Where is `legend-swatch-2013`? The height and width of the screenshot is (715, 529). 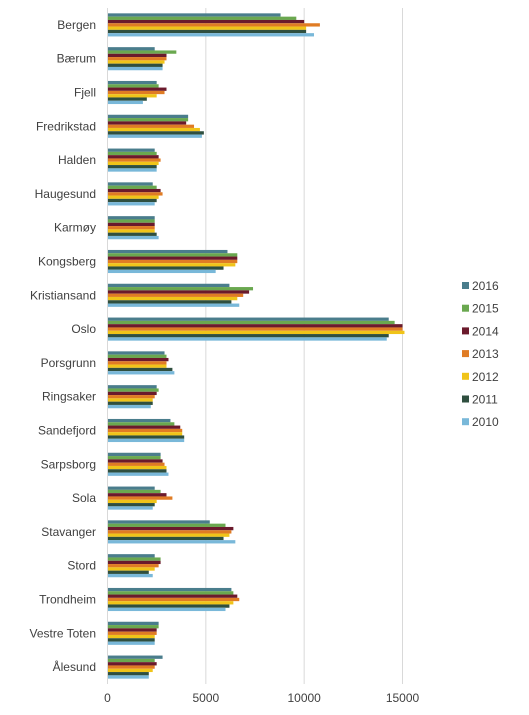 legend-swatch-2013 is located at coordinates (465, 354).